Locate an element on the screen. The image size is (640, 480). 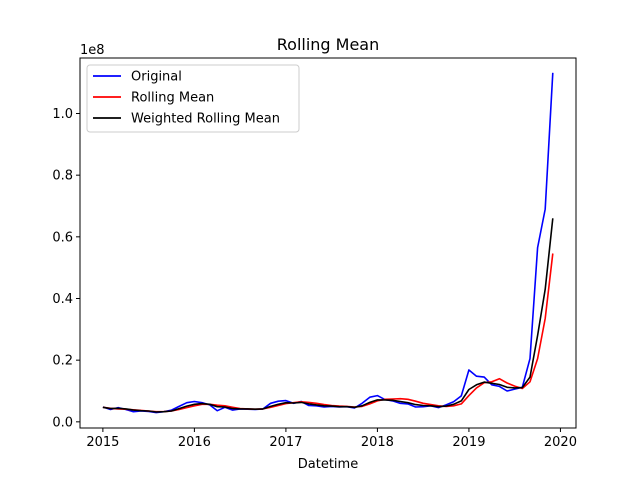
x-axis: 2015 2016 2017 2018 2019 2020 is located at coordinates (331, 439).